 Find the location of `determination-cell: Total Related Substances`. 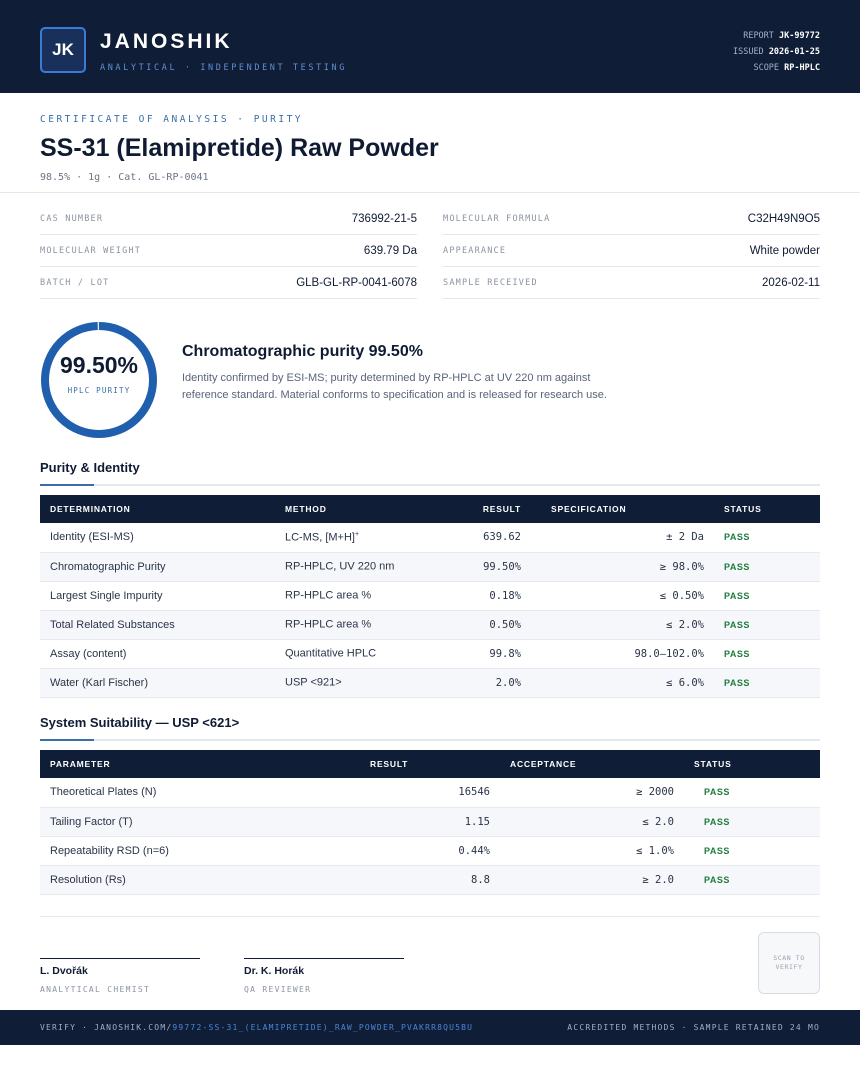

determination-cell: Total Related Substances is located at coordinates (157, 625).